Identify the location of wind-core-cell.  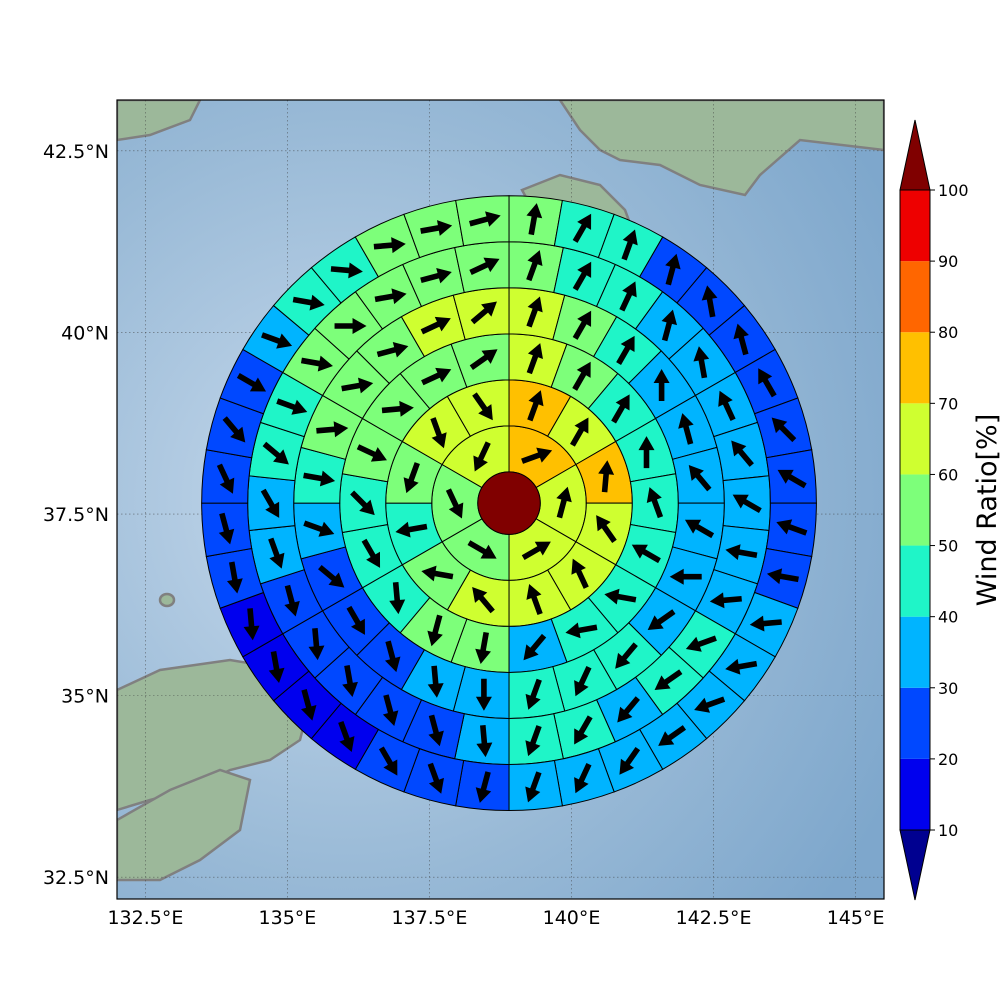
(509, 503).